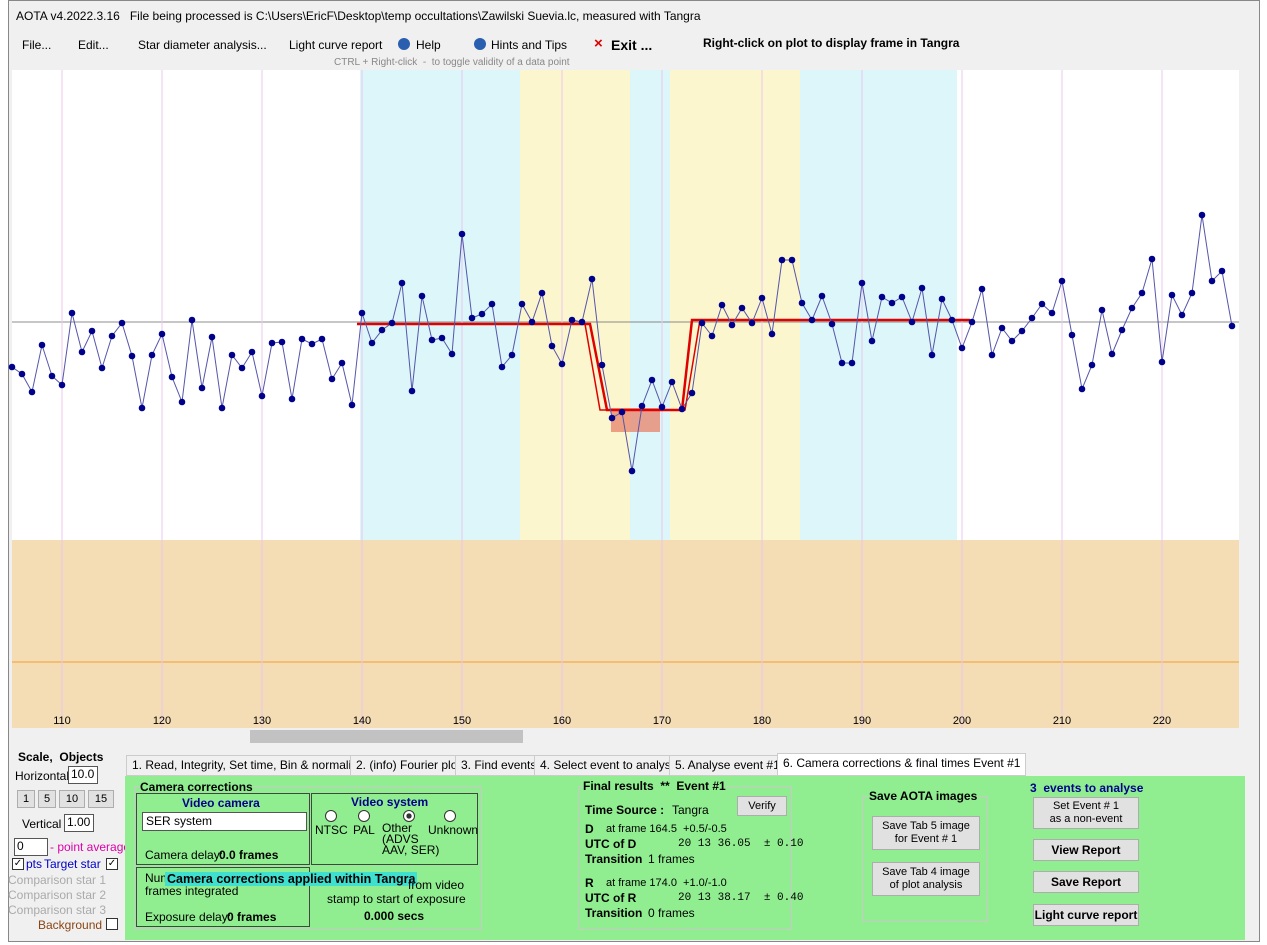  Describe the element at coordinates (386, 736) in the screenshot. I see `scroll-thumb` at that location.